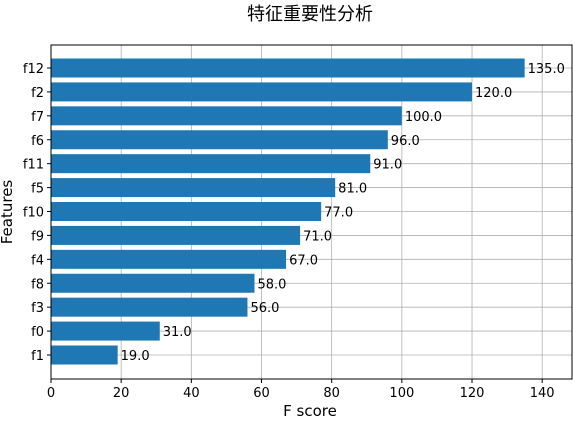  What do you see at coordinates (176, 235) in the screenshot?
I see `bar-f9` at bounding box center [176, 235].